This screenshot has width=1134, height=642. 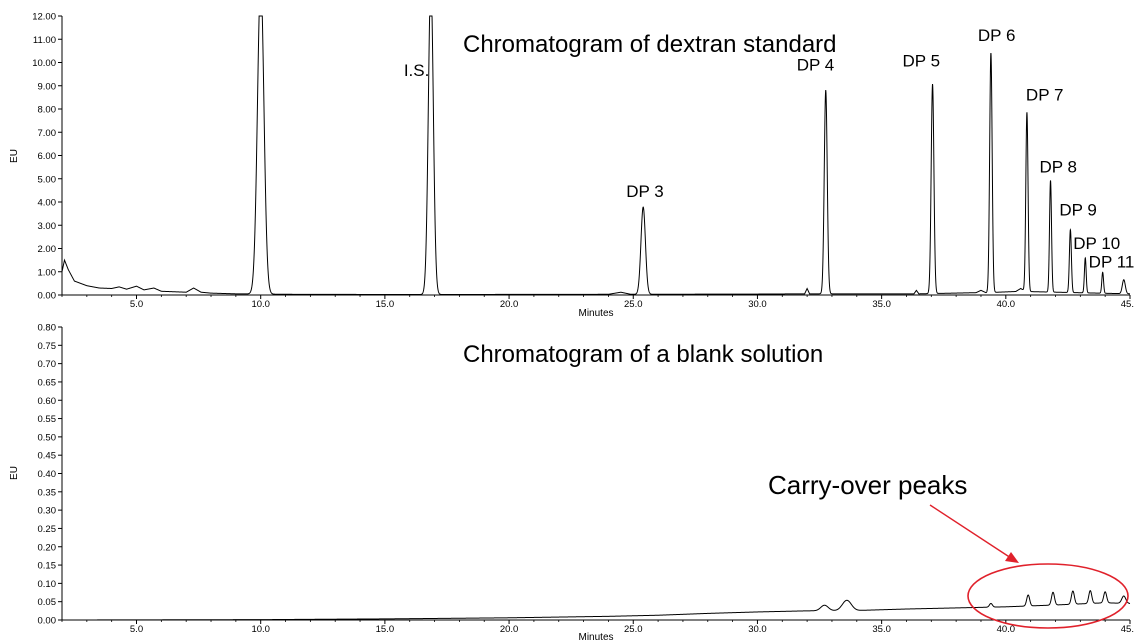 I want to click on top-x-tick-label: 20.0, so click(x=509, y=304).